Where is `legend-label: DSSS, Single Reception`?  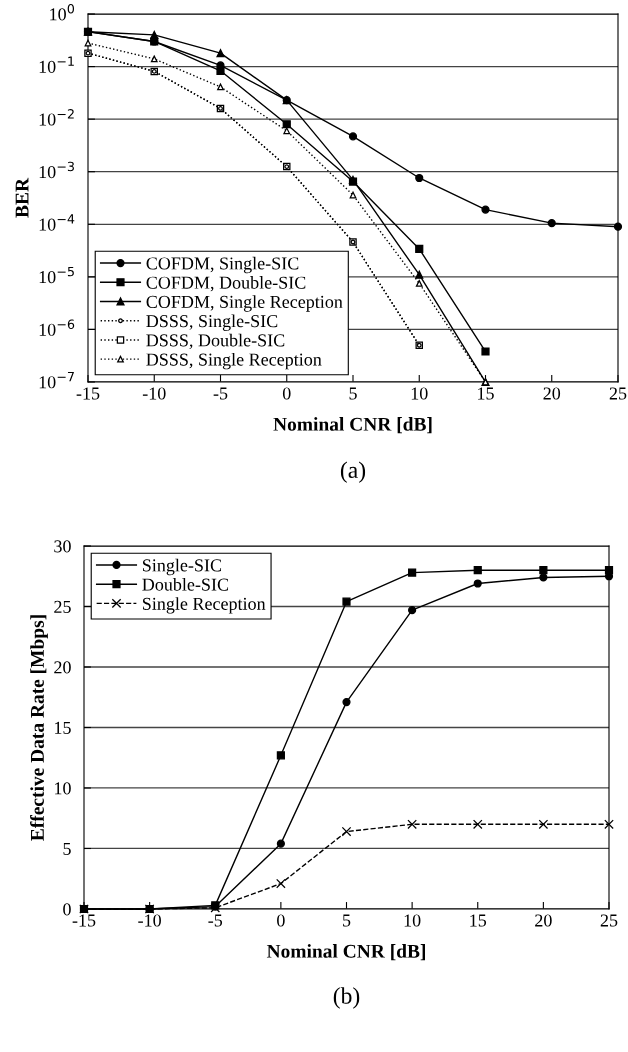
legend-label: DSSS, Single Reception is located at coordinates (234, 361).